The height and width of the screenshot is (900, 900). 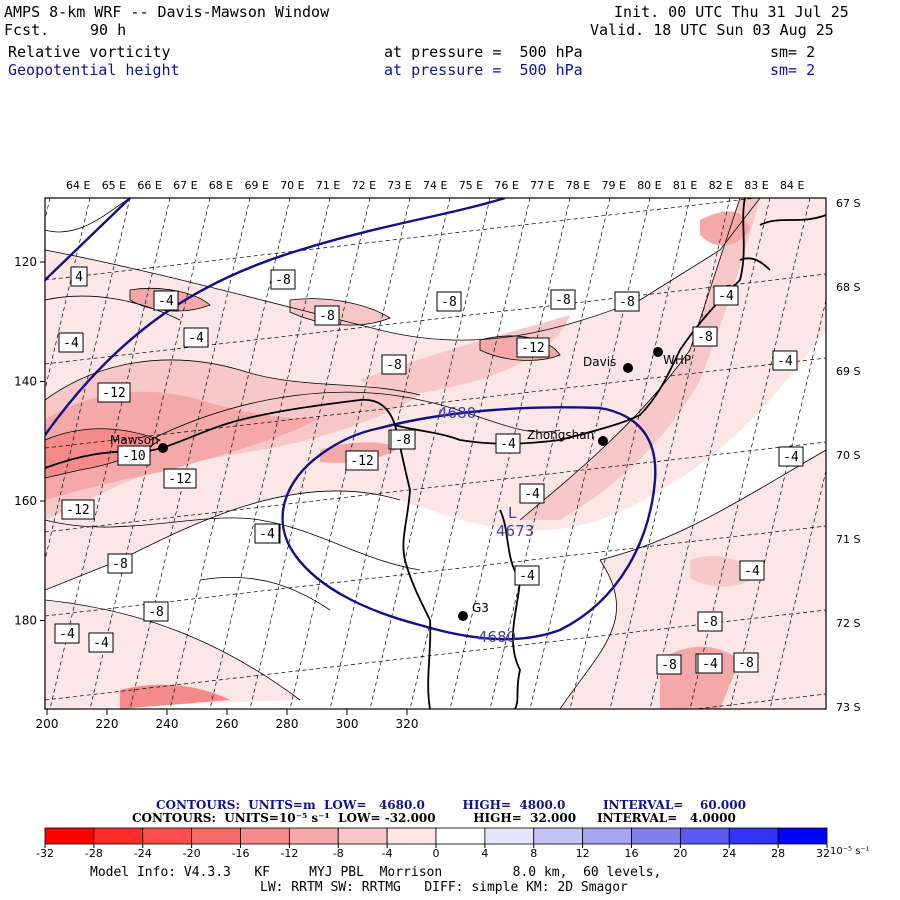 What do you see at coordinates (25, 262) in the screenshot?
I see `y-tick: 120` at bounding box center [25, 262].